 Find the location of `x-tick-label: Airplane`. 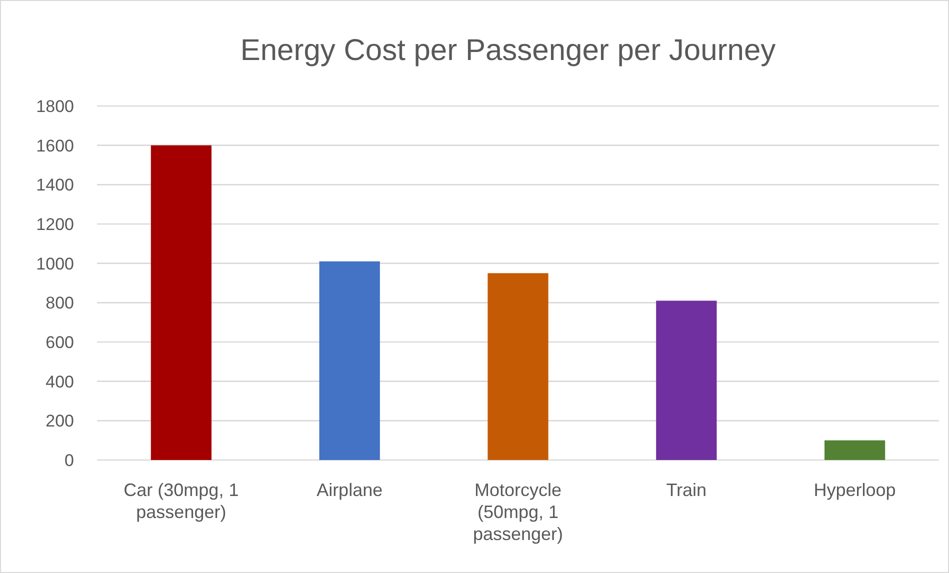

x-tick-label: Airplane is located at coordinates (349, 490).